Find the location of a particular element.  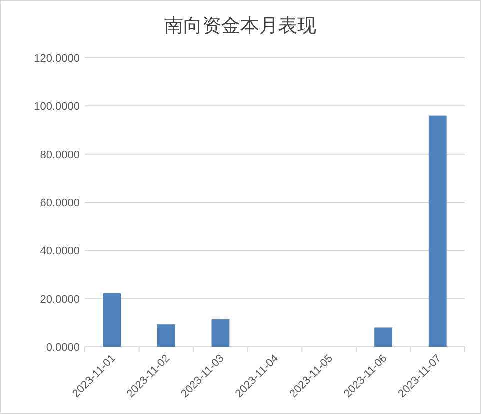

y-tick-label: 100.0000 is located at coordinates (57, 107).